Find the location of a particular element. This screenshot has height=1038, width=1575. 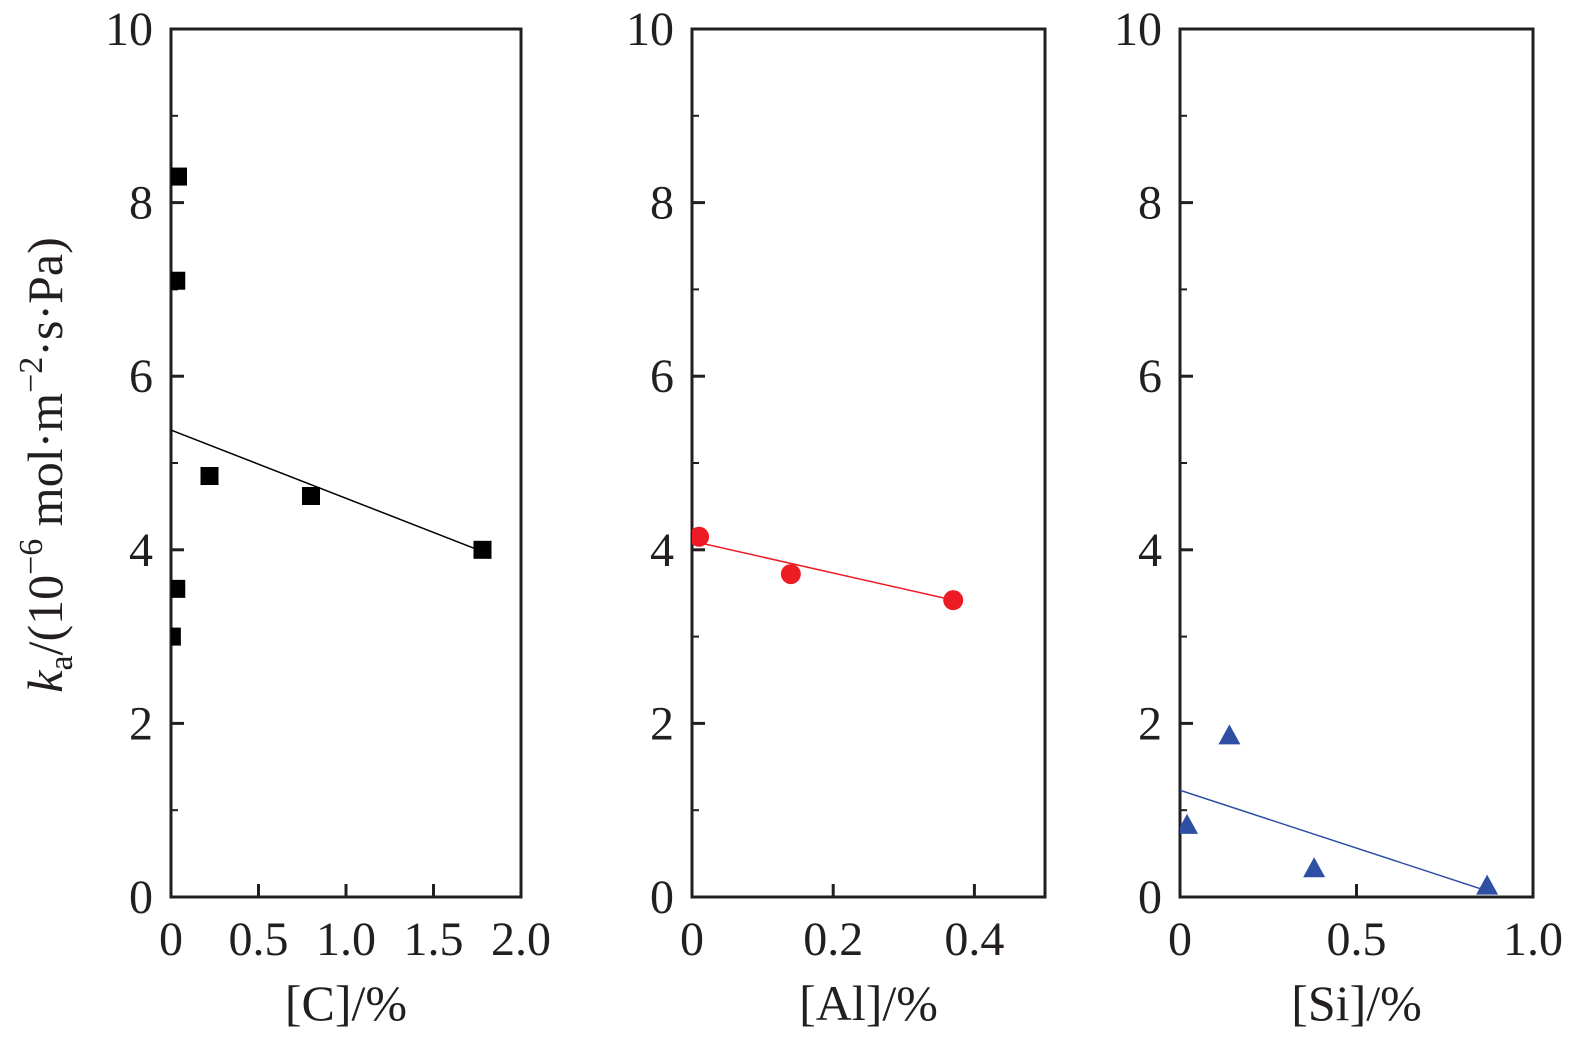

x-tick-label: 2.0 is located at coordinates (521, 939).